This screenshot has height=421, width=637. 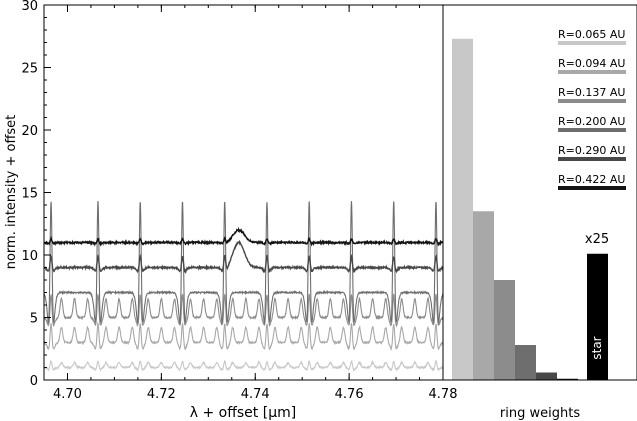 I want to click on y-tick-label: 30, so click(x=29, y=7).